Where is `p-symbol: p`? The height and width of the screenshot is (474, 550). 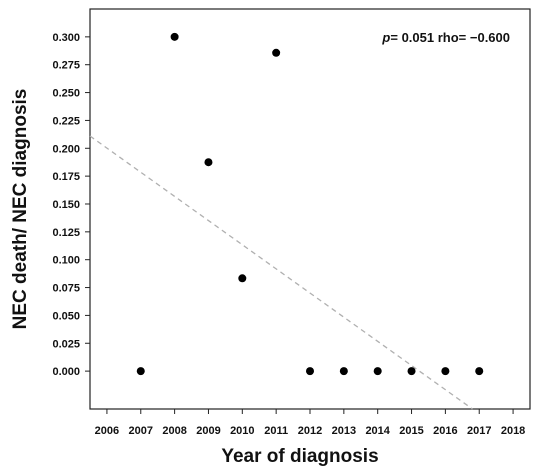 p-symbol: p is located at coordinates (385, 37).